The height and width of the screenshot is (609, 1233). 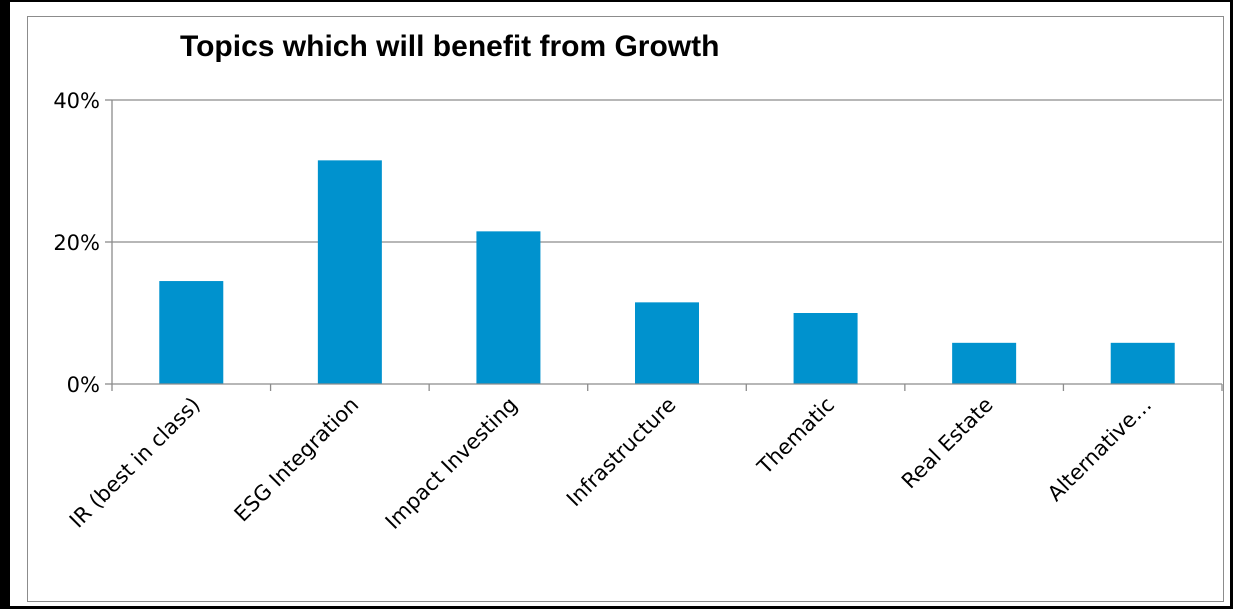 I want to click on x-category-label: IR (best in class), so click(x=135, y=463).